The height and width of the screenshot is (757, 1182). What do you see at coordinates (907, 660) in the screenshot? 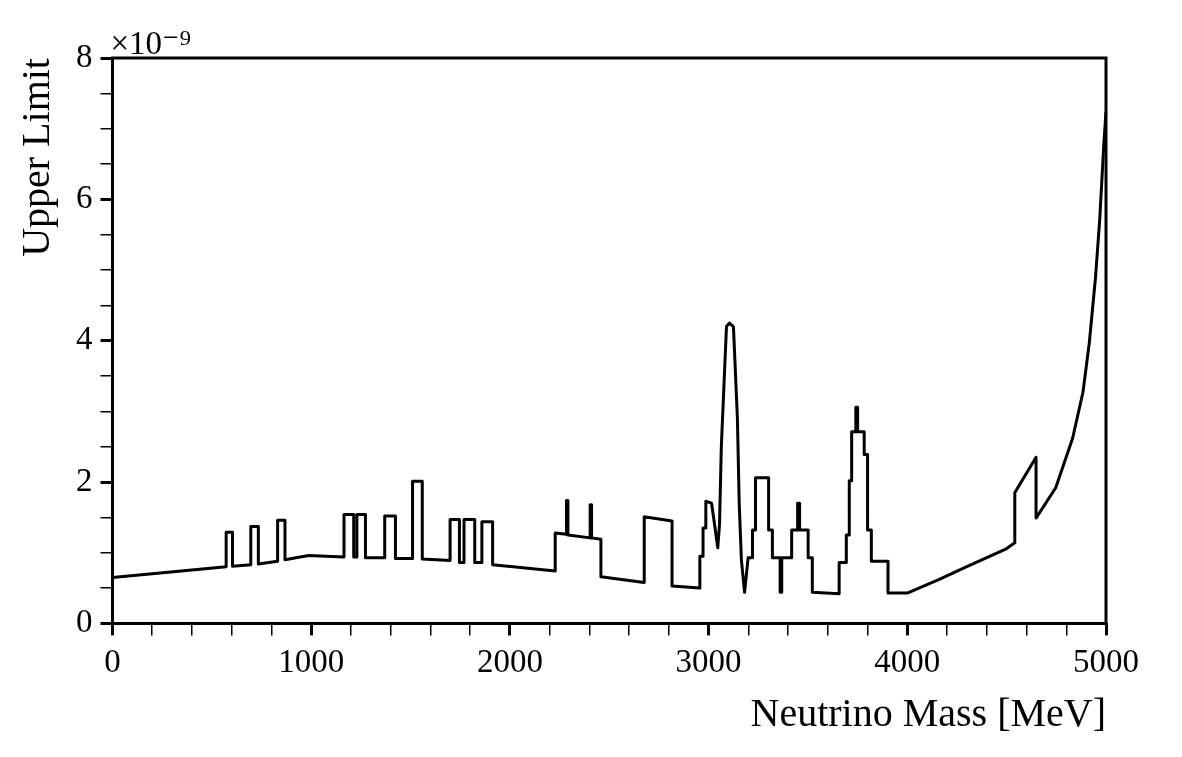
I see `x-tick-label: 4000` at bounding box center [907, 660].